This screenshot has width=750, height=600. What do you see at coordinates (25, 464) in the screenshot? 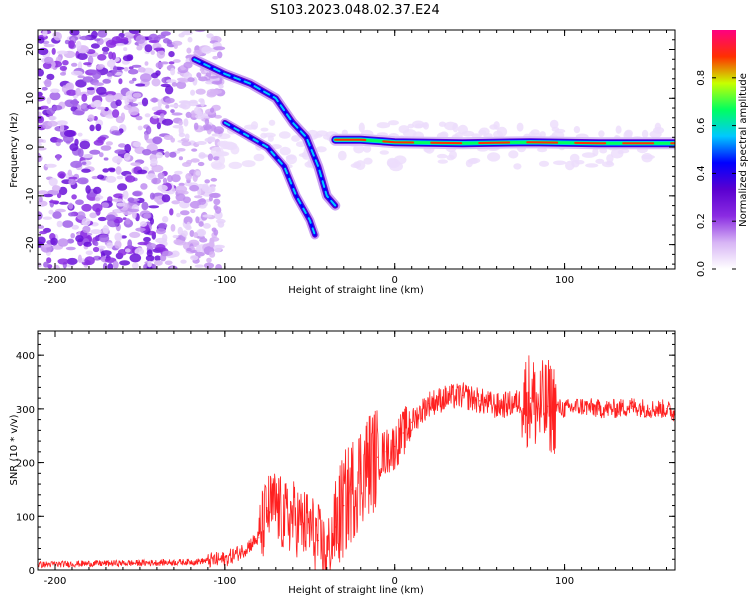
I see `snr-ytick-label: 200` at bounding box center [25, 464].